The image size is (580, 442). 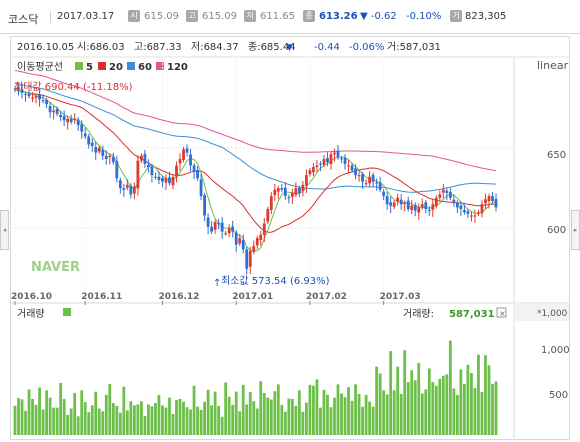 What do you see at coordinates (86, 16) in the screenshot?
I see `quote-date: 2017.03.17` at bounding box center [86, 16].